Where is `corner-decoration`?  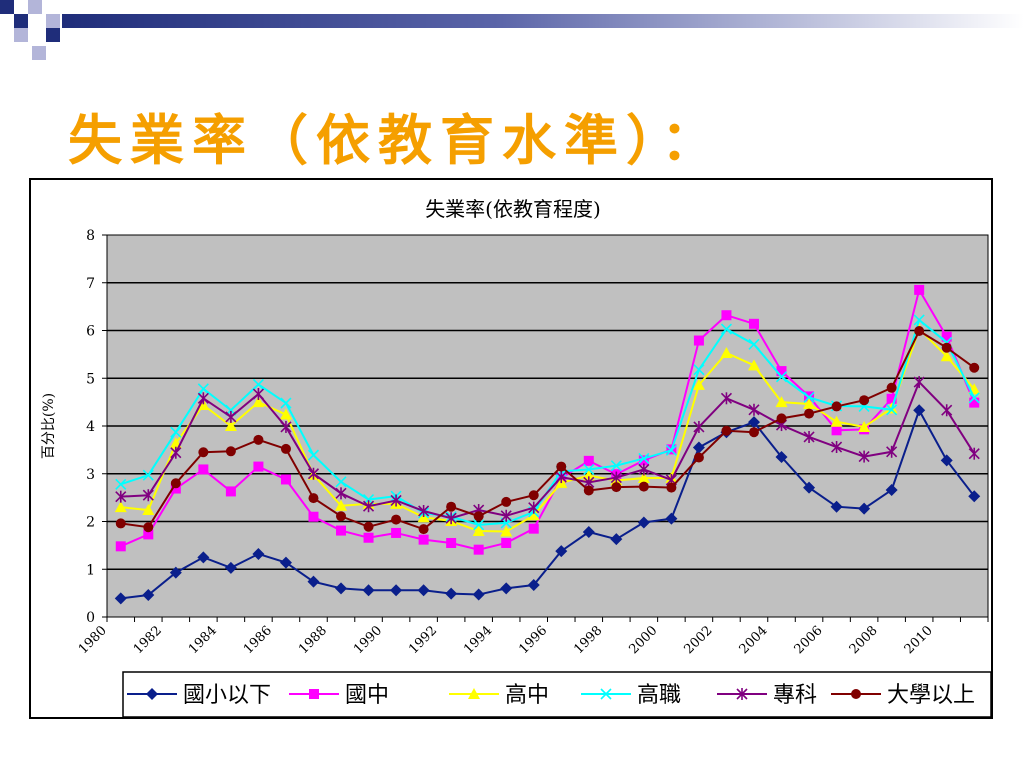
corner-decoration is located at coordinates (512, 30).